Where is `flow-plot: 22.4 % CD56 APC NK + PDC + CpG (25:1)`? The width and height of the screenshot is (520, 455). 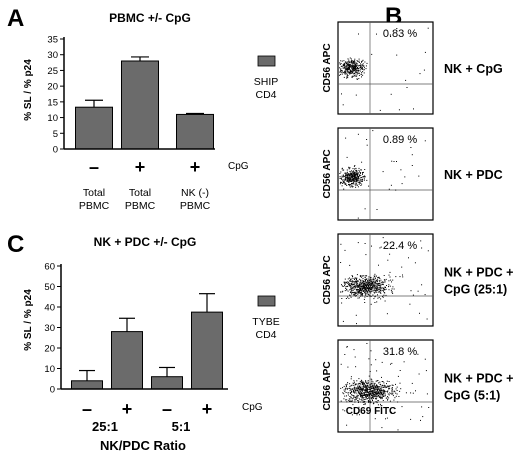 flow-plot: 22.4 % CD56 APC NK + PDC + CpG (25:1) is located at coordinates (417, 280).